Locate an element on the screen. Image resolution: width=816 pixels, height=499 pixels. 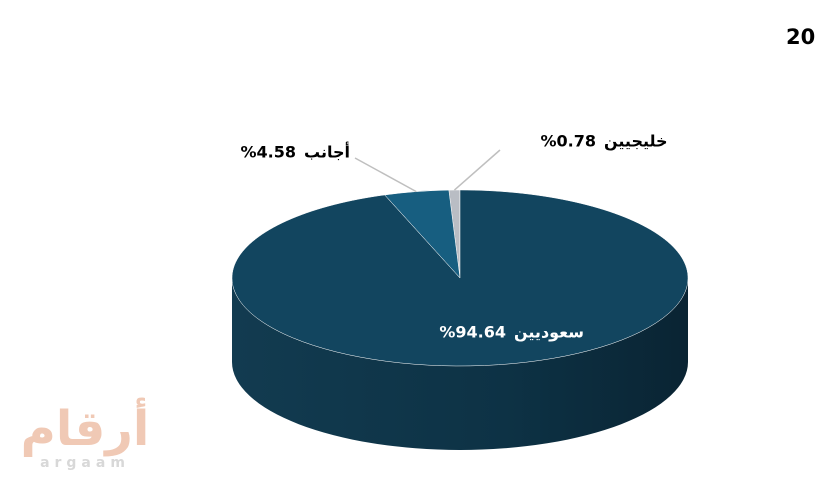
category-label: خليجيين is located at coordinates (636, 141).